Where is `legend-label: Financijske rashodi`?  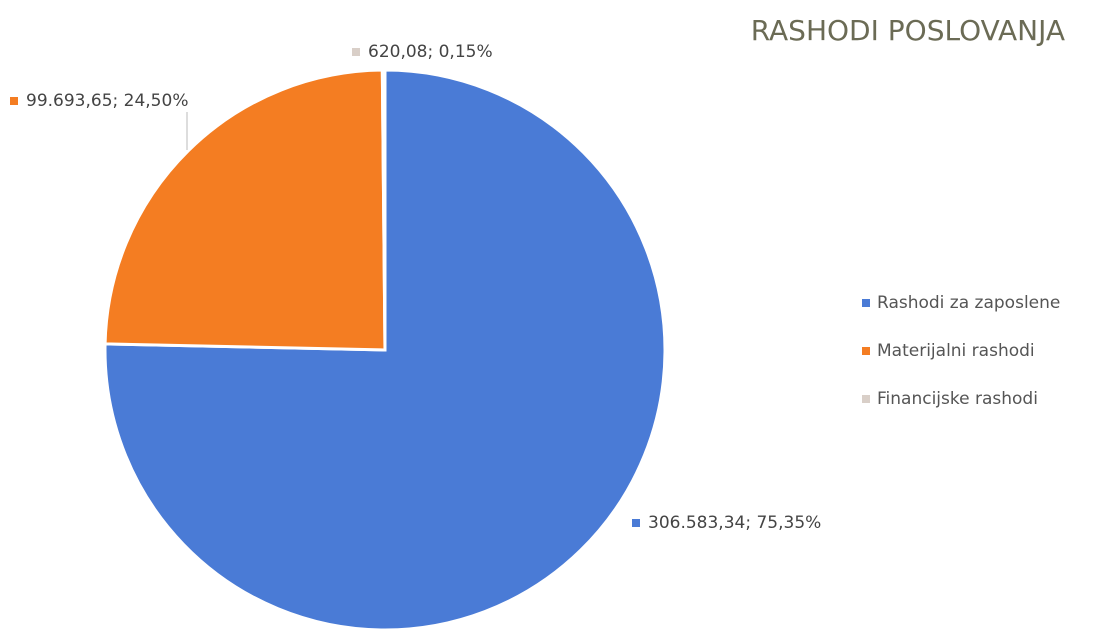
legend-label: Financijske rashodi is located at coordinates (957, 399).